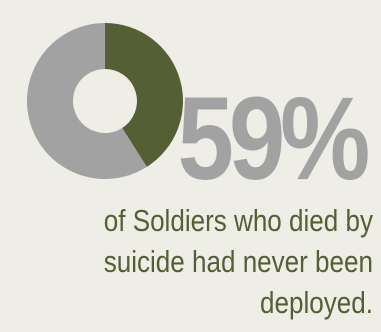 This screenshot has height=332, width=381. Describe the element at coordinates (316, 302) in the screenshot. I see `caption-line: deployed.` at that location.